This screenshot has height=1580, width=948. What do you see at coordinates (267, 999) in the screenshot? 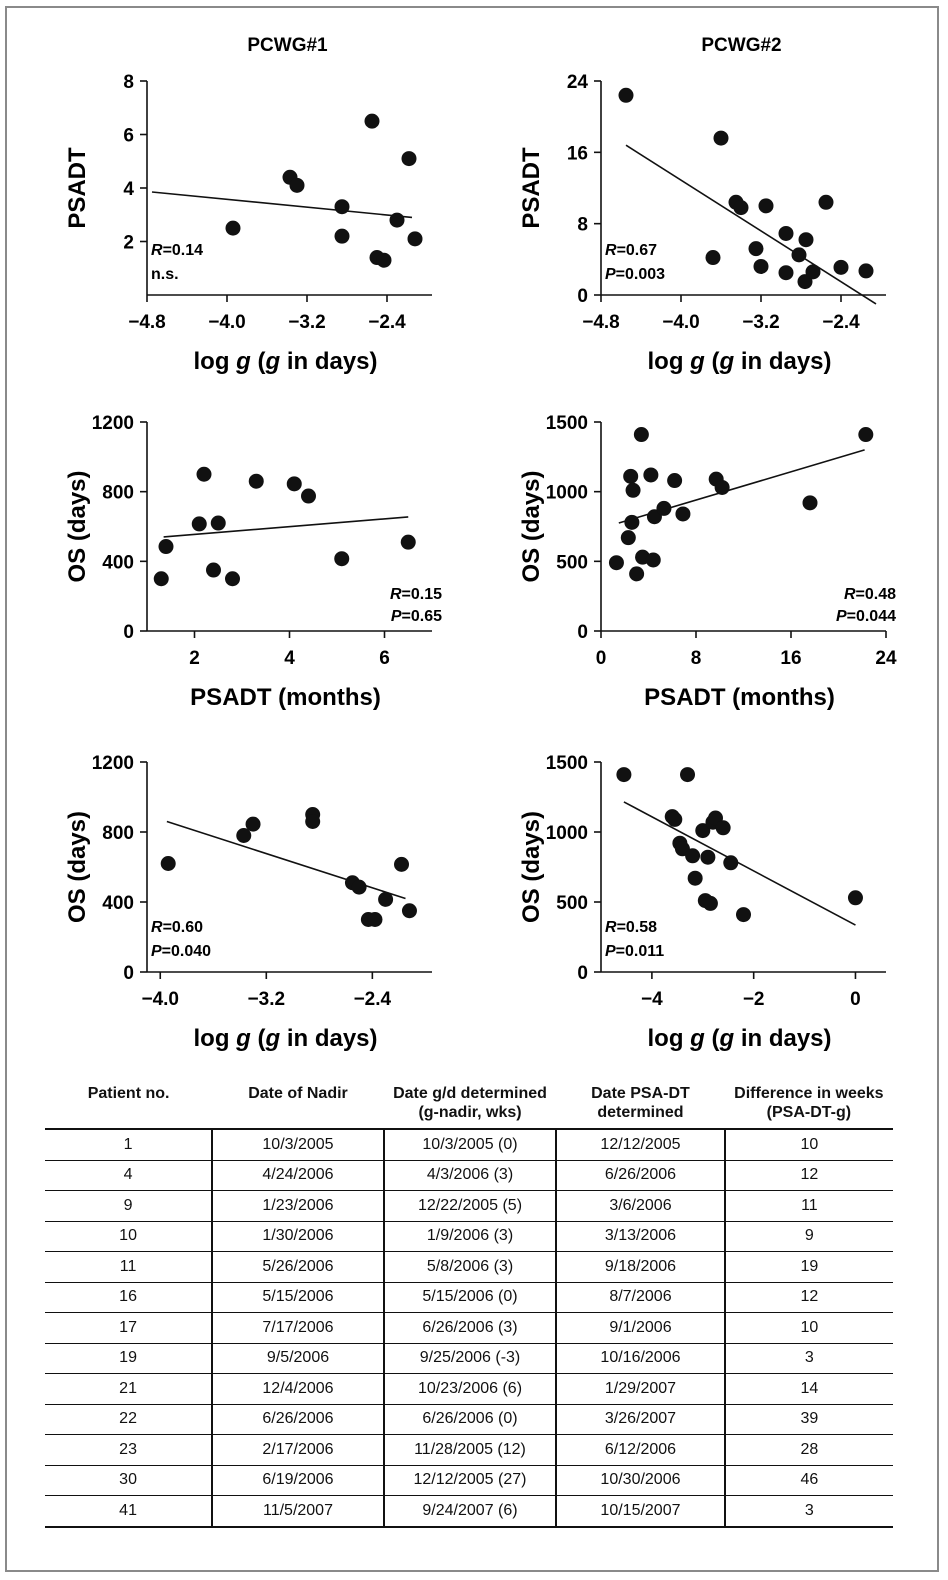
I see `x-tick-label: −3.2` at bounding box center [267, 999].